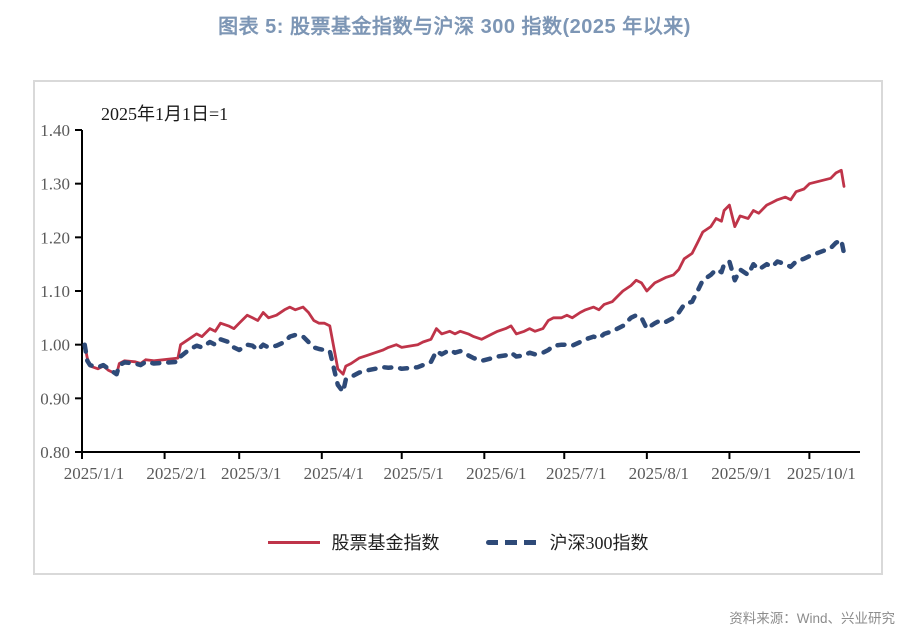  I want to click on svg-text: 1.40, so click(55, 130).